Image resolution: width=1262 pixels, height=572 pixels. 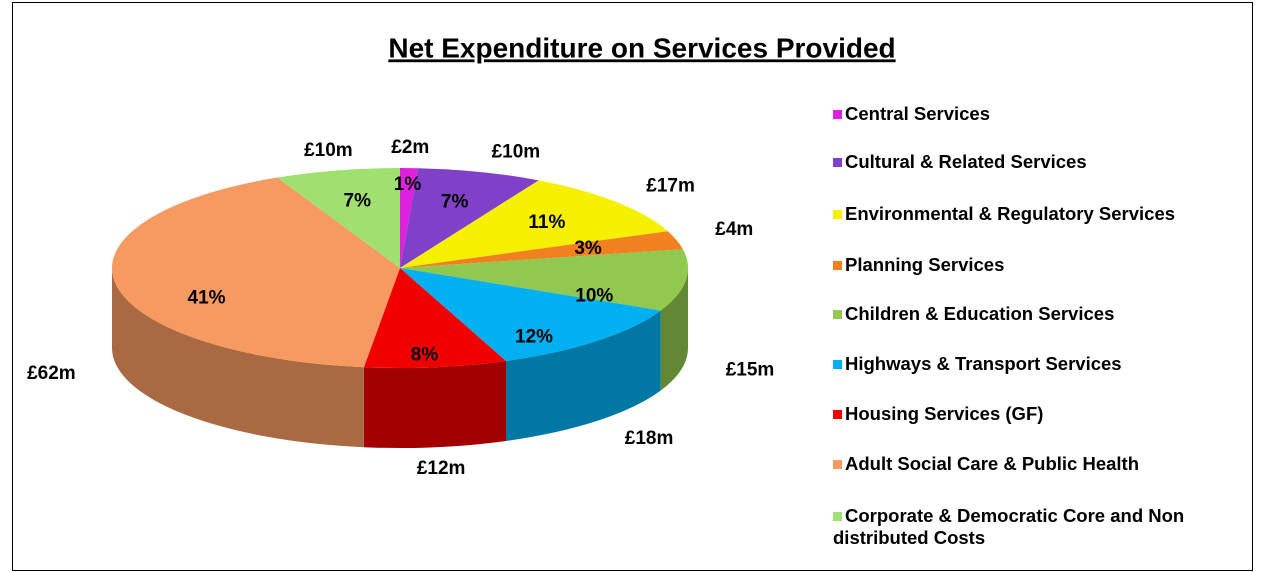 I want to click on legend-item: Cultural & Related Services, so click(x=1038, y=162).